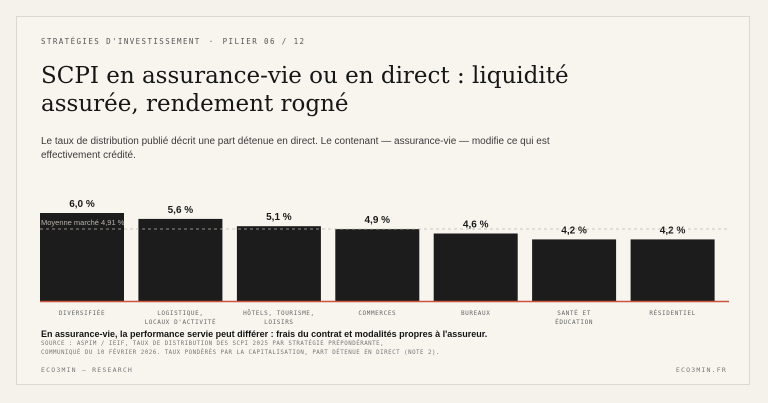 The width and height of the screenshot is (768, 403). I want to click on bar-value-label-0: 6,0 %, so click(82, 204).